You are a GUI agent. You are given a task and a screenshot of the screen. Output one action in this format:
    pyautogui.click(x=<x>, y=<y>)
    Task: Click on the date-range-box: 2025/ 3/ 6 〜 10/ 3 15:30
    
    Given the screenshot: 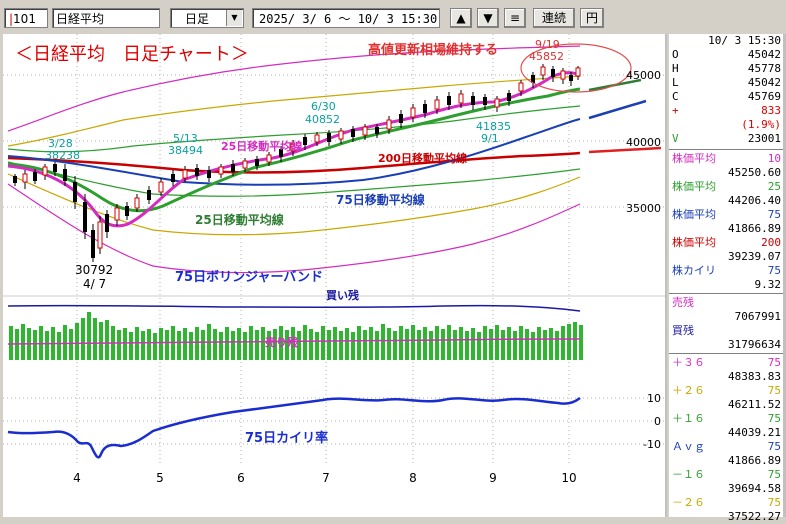 What is the action you would take?
    pyautogui.click(x=346, y=18)
    